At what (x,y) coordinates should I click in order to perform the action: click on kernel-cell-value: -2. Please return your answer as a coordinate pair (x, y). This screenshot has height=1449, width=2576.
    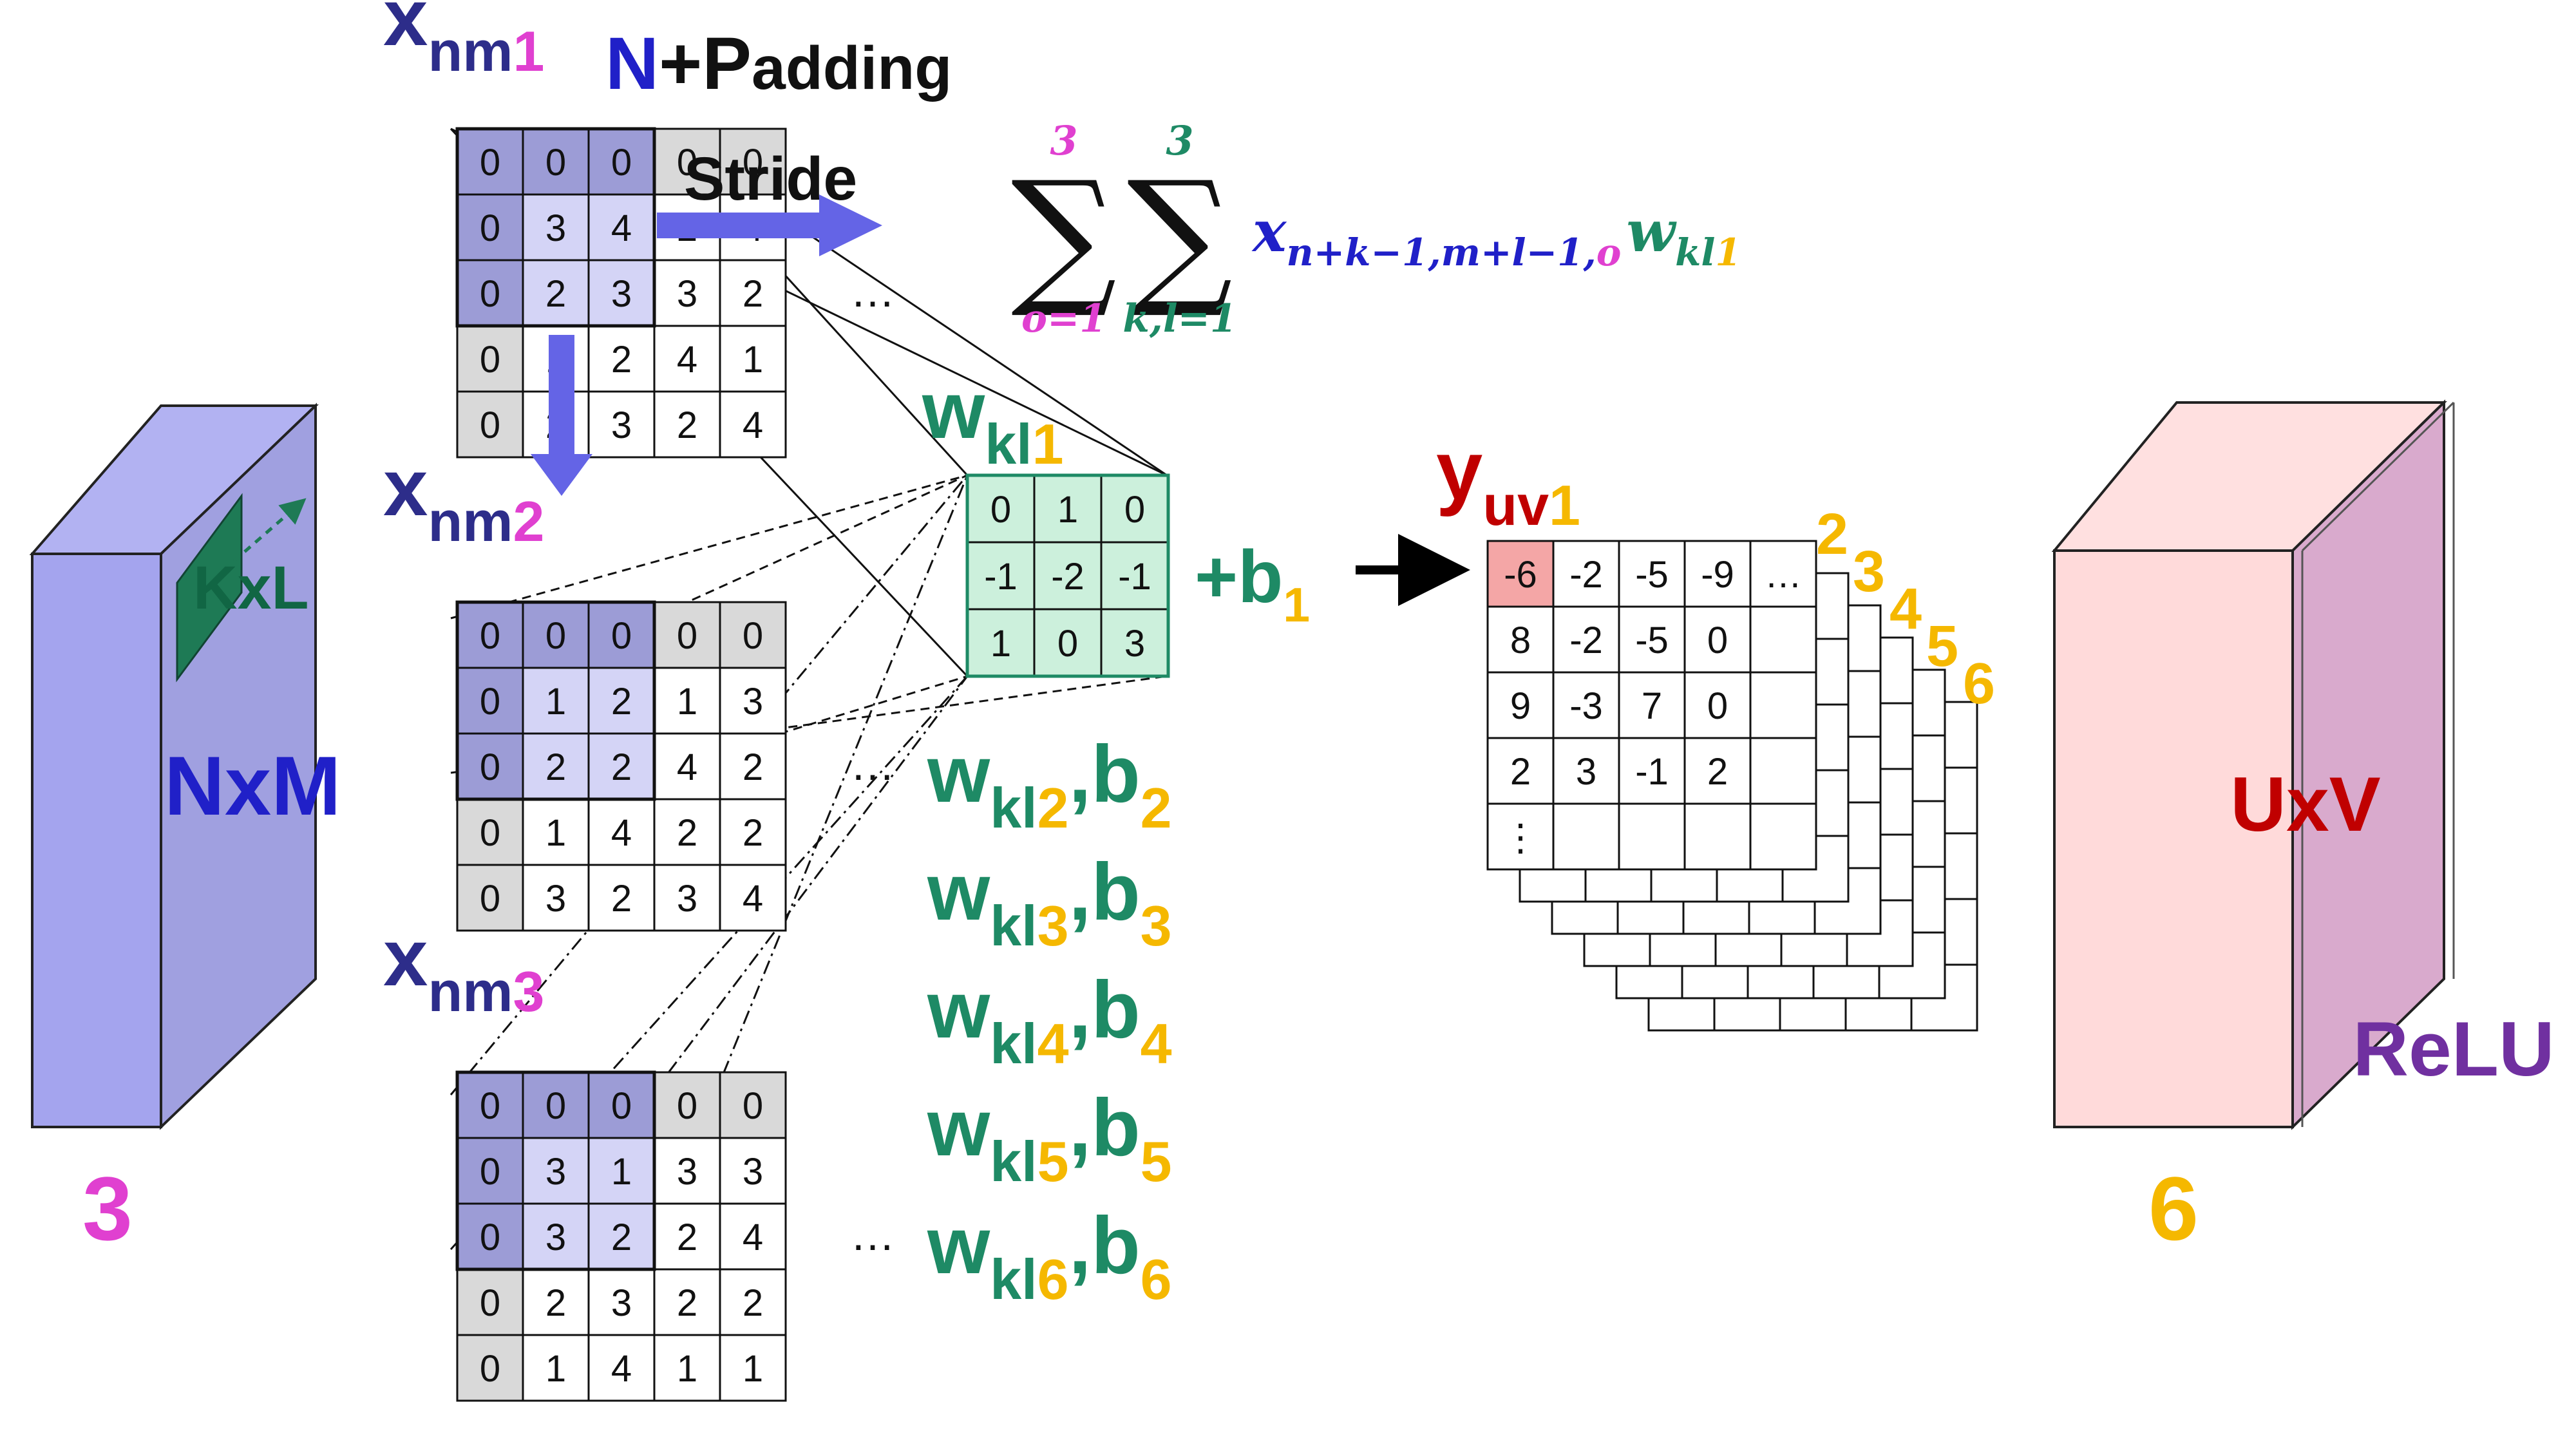
    Looking at the image, I should click on (1067, 577).